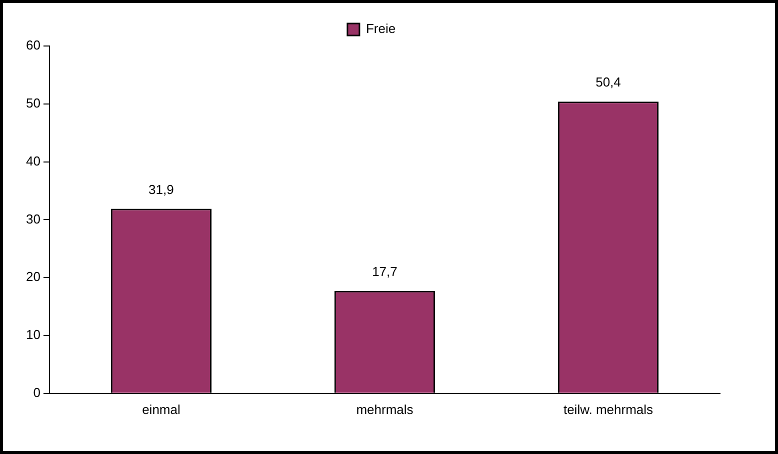 The height and width of the screenshot is (454, 778). What do you see at coordinates (608, 82) in the screenshot?
I see `data-label: 50,4` at bounding box center [608, 82].